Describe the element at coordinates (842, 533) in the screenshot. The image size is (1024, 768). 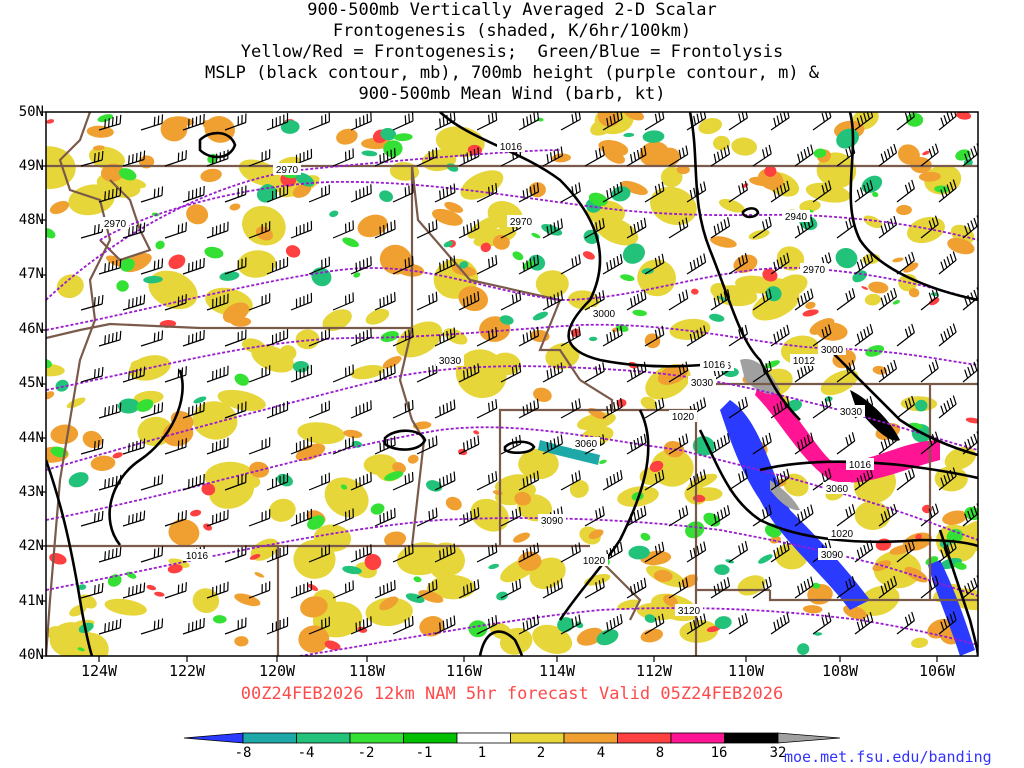
I see `mslp-label: 1020` at that location.